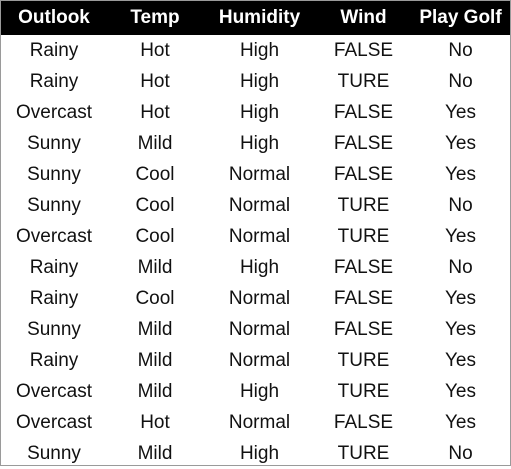 Image resolution: width=511 pixels, height=469 pixels. Describe the element at coordinates (363, 18) in the screenshot. I see `header-wind: Wind` at that location.